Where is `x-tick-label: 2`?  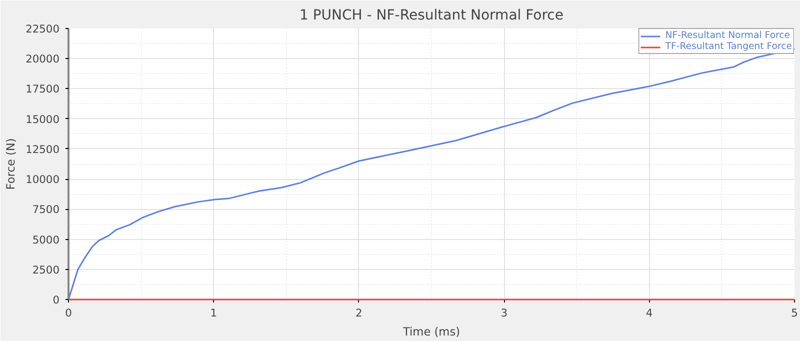 x-tick-label: 2 is located at coordinates (359, 313).